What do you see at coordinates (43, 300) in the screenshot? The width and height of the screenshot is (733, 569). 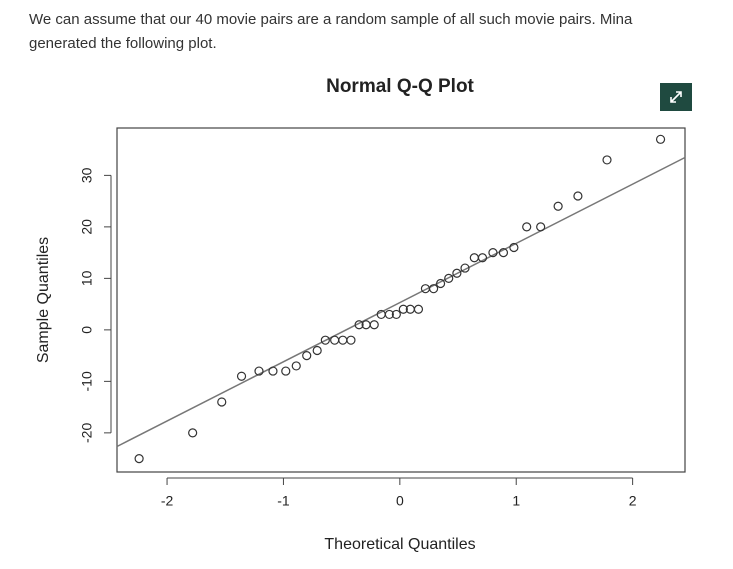 I see `y-axis-label: Sample Quantiles` at bounding box center [43, 300].